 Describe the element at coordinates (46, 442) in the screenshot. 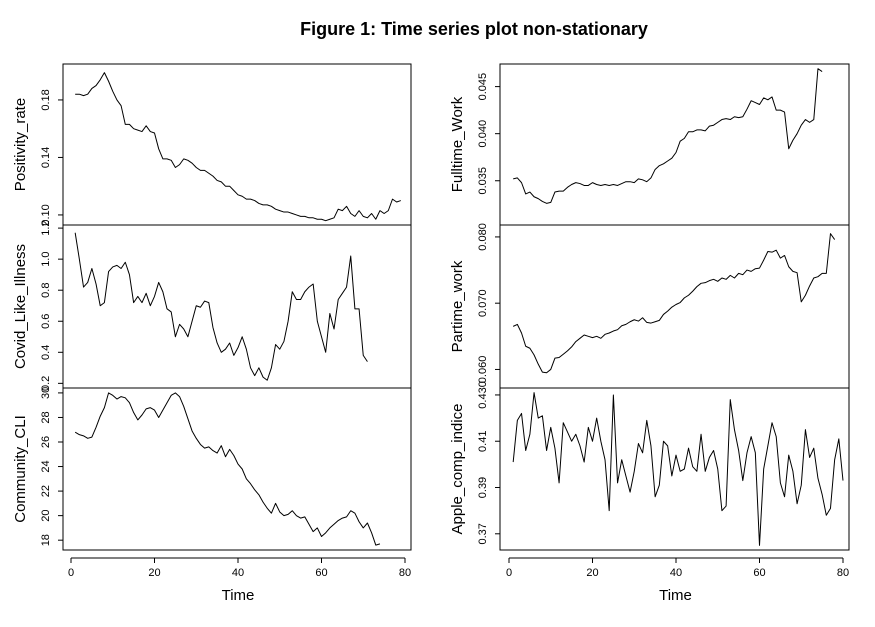

I see `y-tick-label: 26` at that location.